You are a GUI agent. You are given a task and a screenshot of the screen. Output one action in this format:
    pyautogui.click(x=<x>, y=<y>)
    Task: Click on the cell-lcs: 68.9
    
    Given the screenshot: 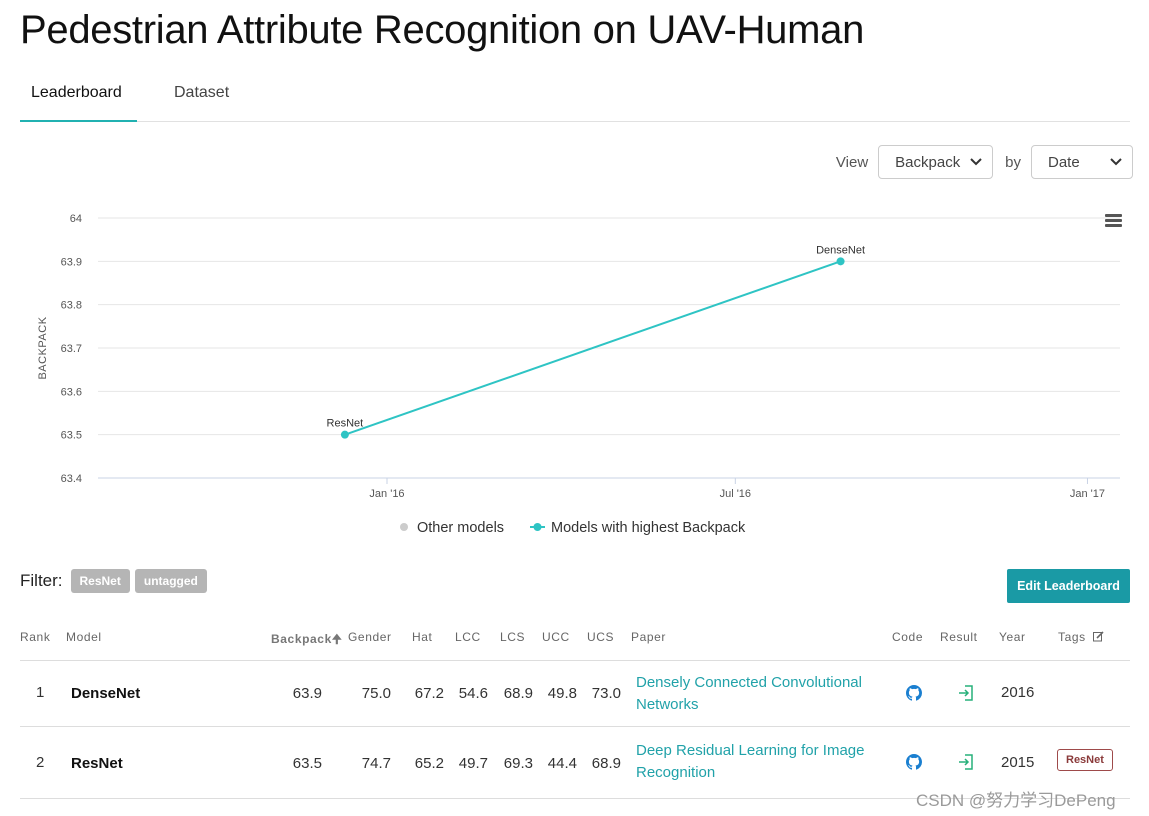 What is the action you would take?
    pyautogui.click(x=518, y=693)
    